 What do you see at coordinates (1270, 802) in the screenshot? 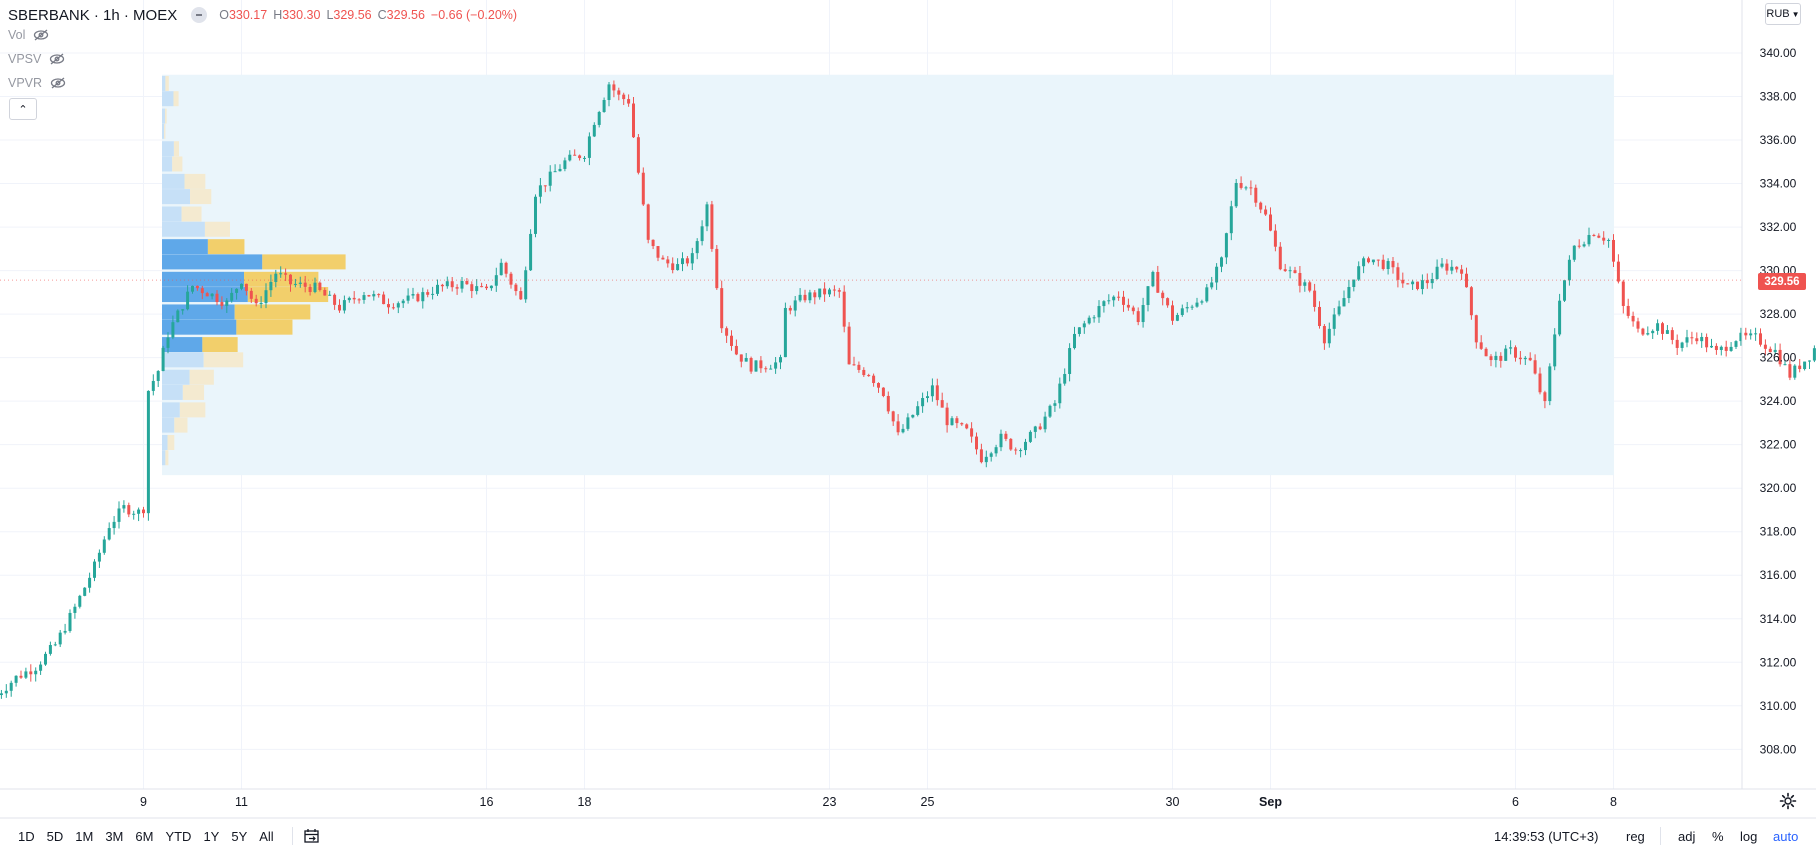
I see `time-tick-label: Sep` at bounding box center [1270, 802].